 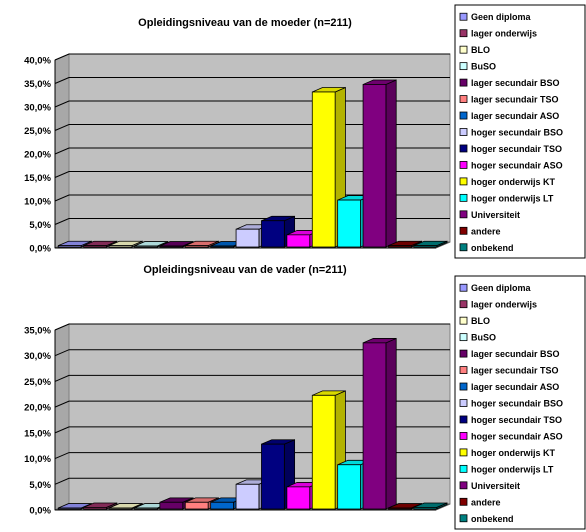 What do you see at coordinates (245, 270) in the screenshot?
I see `chart2-title: Opleidingsniveau van de vader (n=211)` at bounding box center [245, 270].